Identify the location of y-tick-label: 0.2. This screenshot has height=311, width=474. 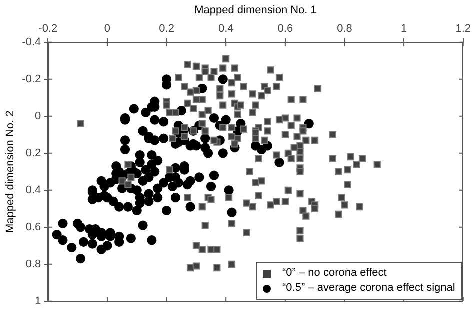
(34, 153).